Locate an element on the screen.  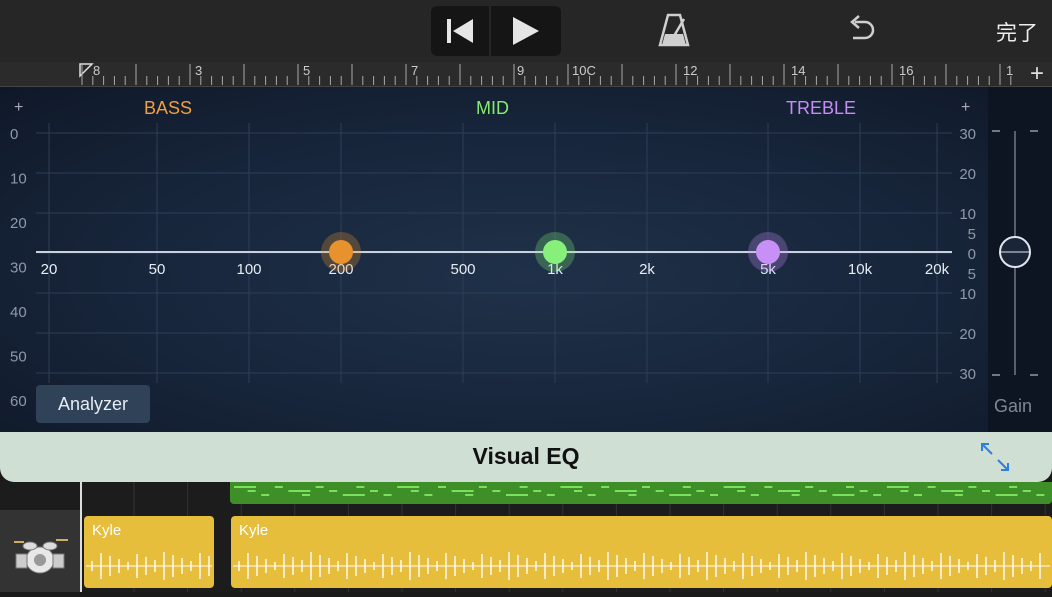
ruler-bar-number: 1 is located at coordinates (1009, 70).